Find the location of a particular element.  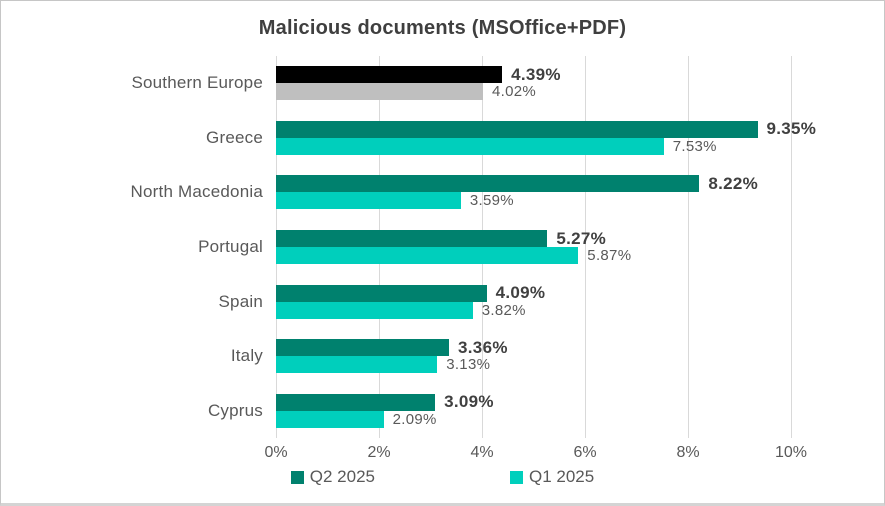

legend-label: Q1 2025 is located at coordinates (562, 476).